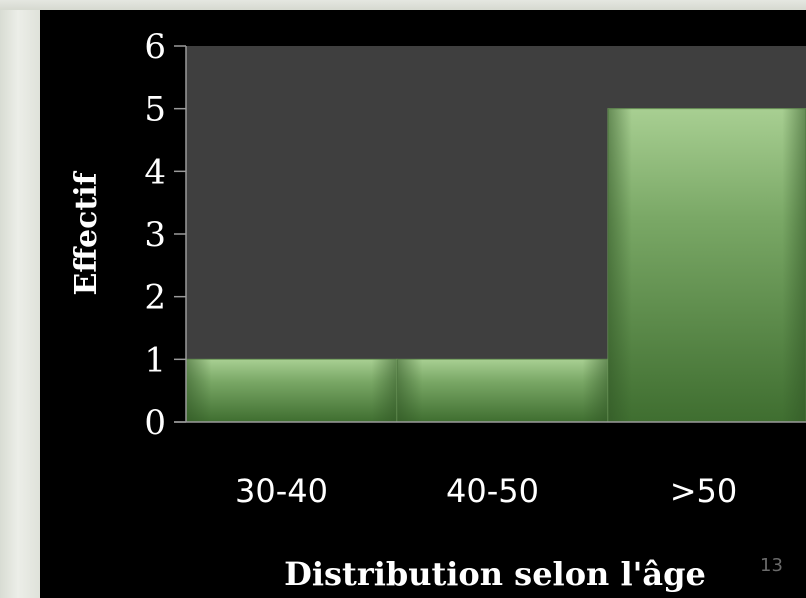  I want to click on y-tick-label: 1, so click(155, 360).